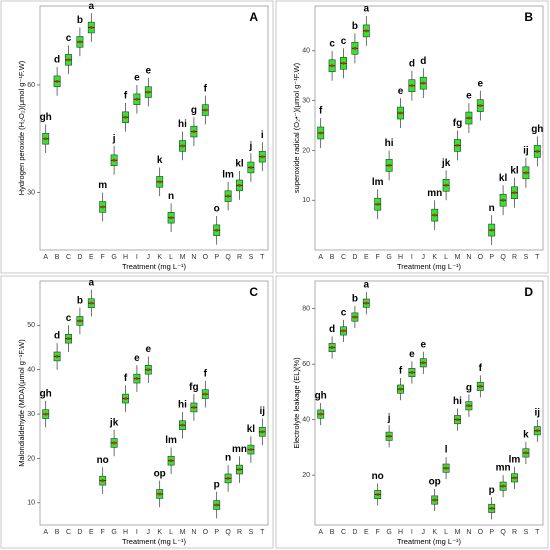  Describe the element at coordinates (251, 429) in the screenshot. I see `group-letter: kl` at that location.